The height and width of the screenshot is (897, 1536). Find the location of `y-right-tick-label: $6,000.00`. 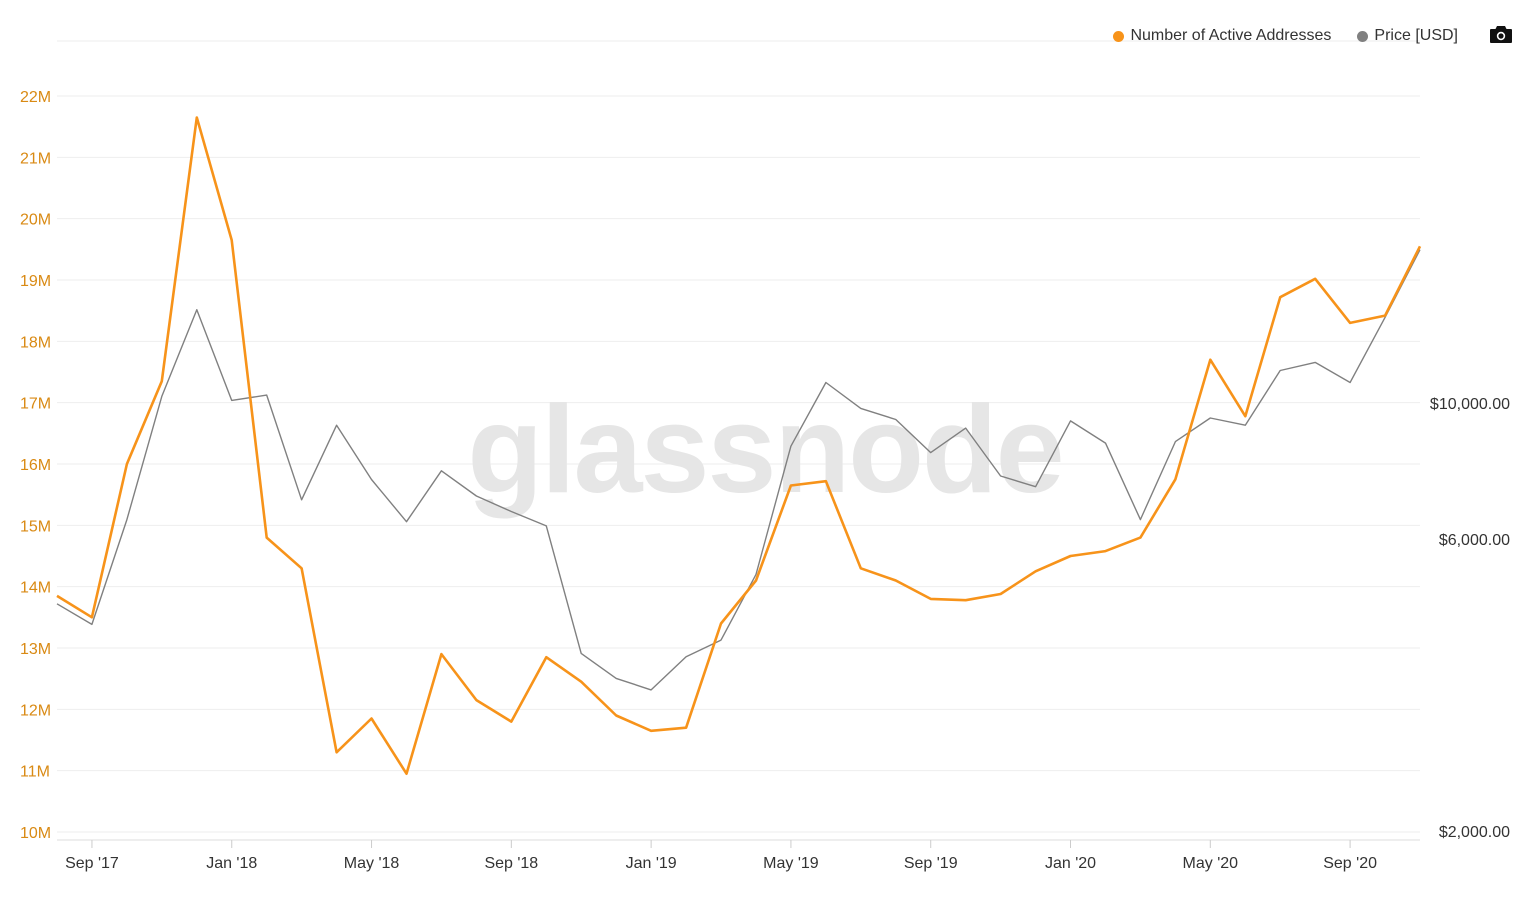

y-right-tick-label: $6,000.00 is located at coordinates (1474, 540).